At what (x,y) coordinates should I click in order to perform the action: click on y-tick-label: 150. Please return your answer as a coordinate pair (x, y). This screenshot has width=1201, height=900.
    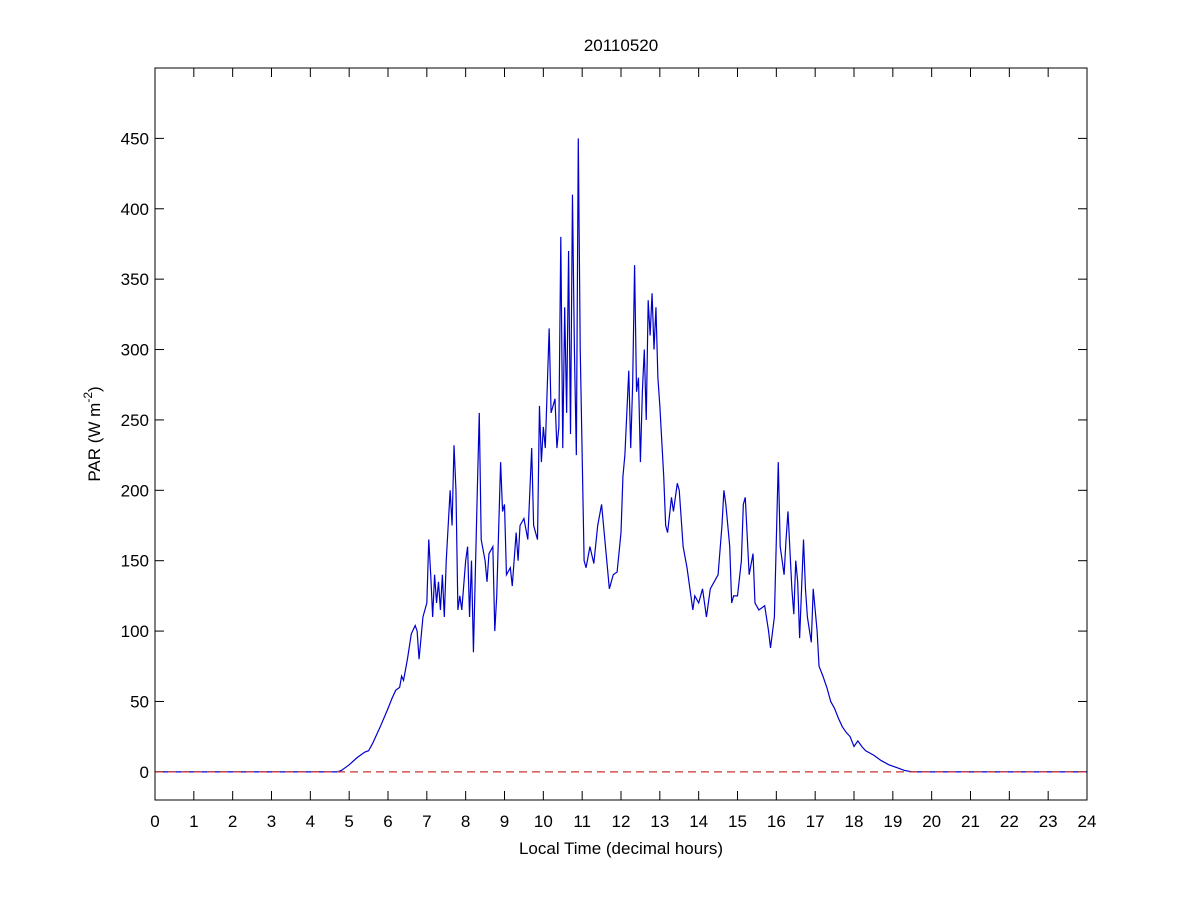
    Looking at the image, I should click on (135, 561).